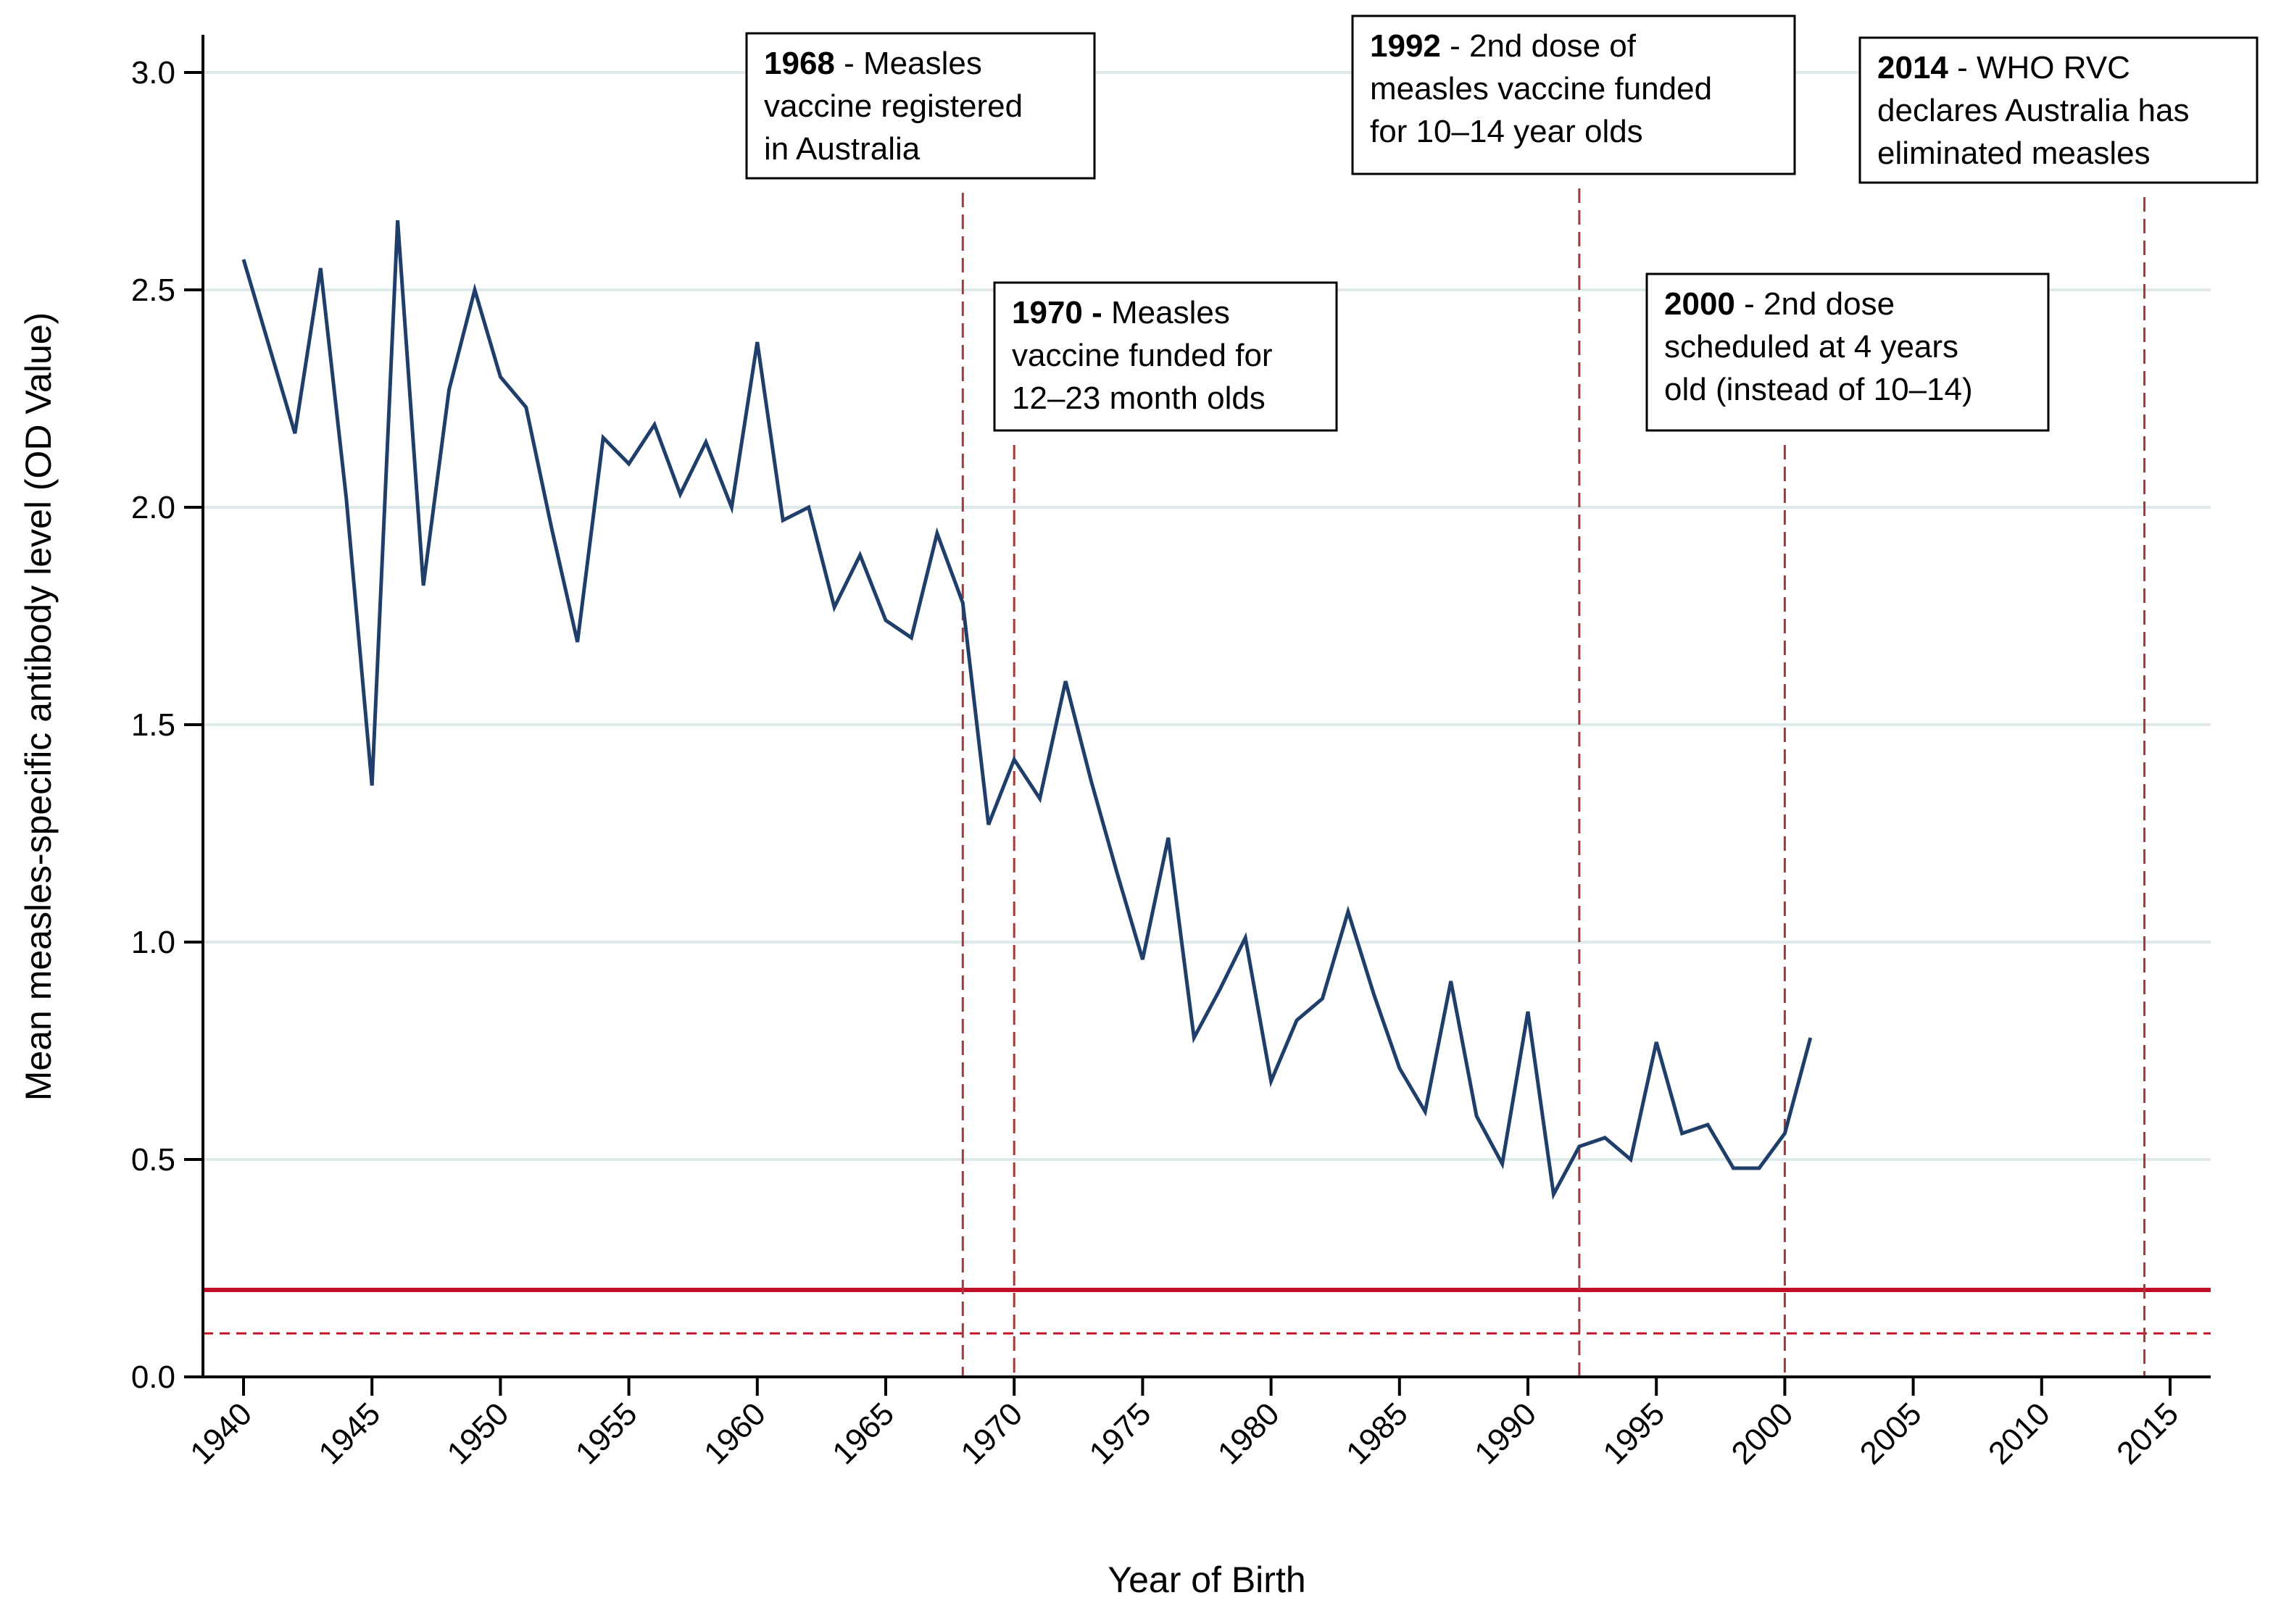 The width and height of the screenshot is (2281, 1624). What do you see at coordinates (1818, 389) in the screenshot?
I see `annotation-line-3: old (instead of 10–14)` at bounding box center [1818, 389].